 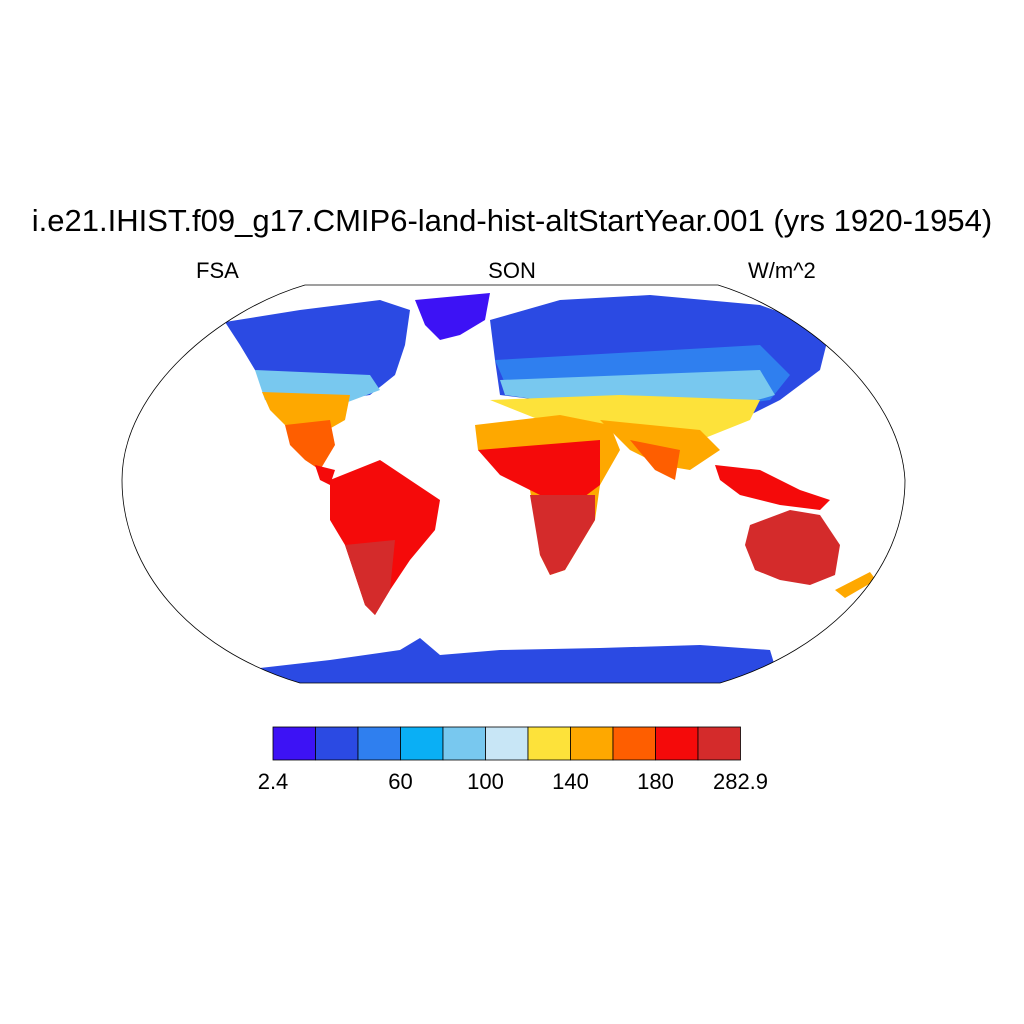 What do you see at coordinates (792, 547) in the screenshot?
I see `australia-region` at bounding box center [792, 547].